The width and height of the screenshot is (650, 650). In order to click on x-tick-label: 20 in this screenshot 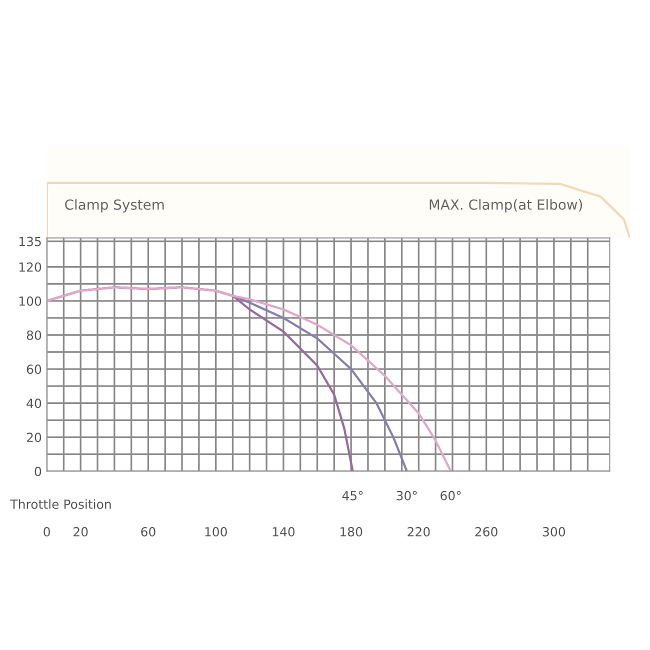, I will do `click(81, 531)`.